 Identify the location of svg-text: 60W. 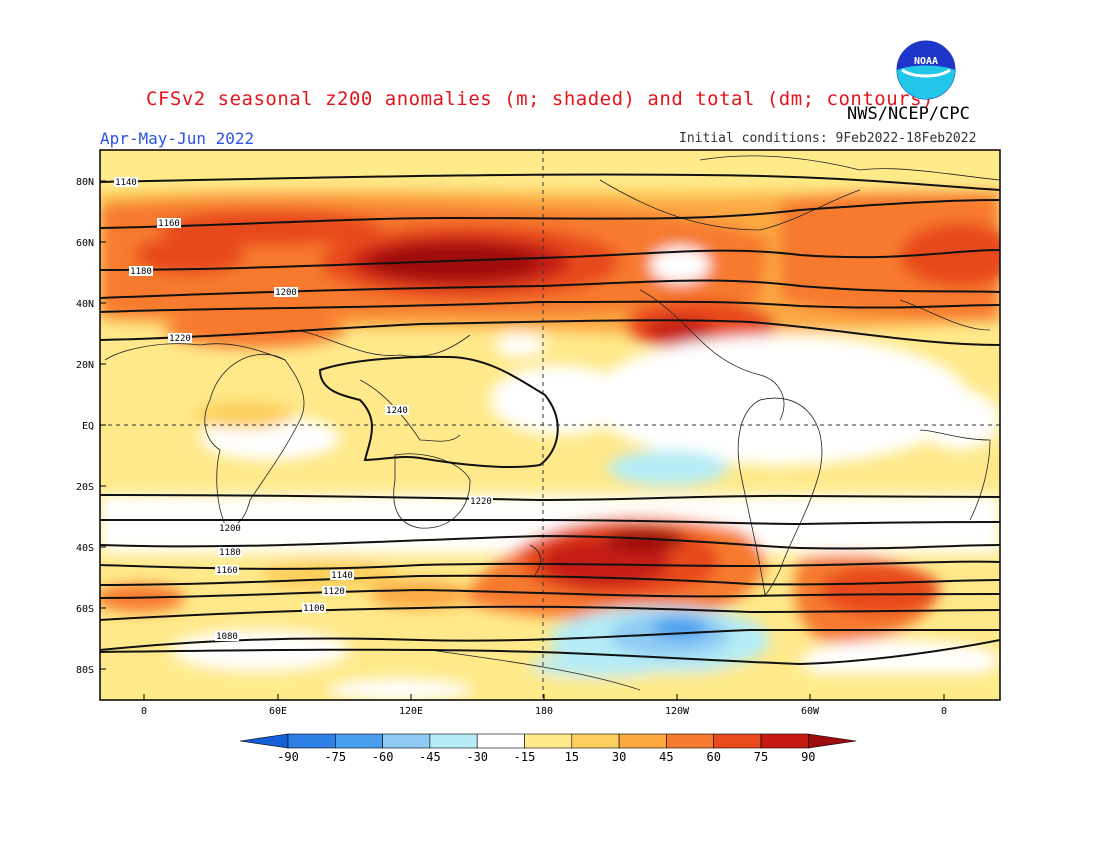
(810, 711).